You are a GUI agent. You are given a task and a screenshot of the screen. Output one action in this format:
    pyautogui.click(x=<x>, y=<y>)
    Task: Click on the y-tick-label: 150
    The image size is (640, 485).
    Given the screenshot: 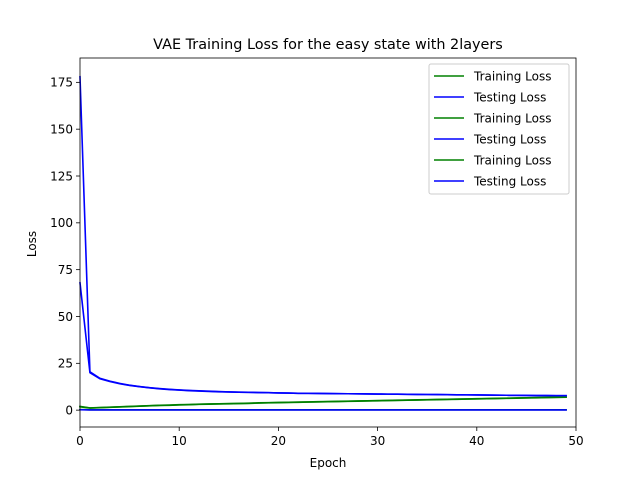 What is the action you would take?
    pyautogui.click(x=61, y=129)
    